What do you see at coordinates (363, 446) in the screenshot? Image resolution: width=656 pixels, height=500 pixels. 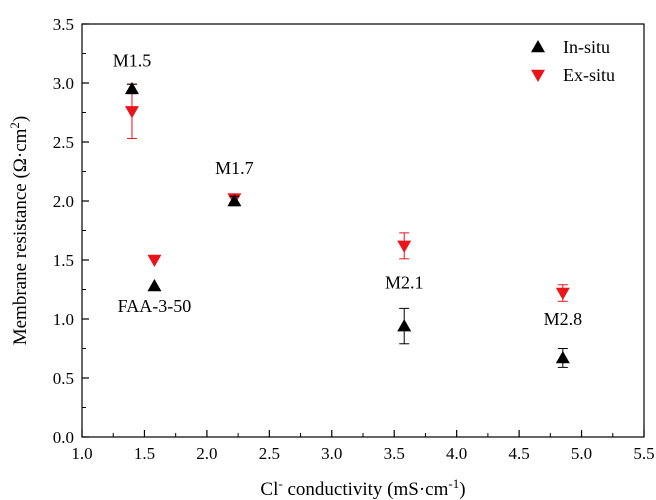 I see `x-axis: 1.0 1.5 2.0 2.5 3.0 3.5 4.0 4.5 5.0 5.5` at bounding box center [363, 446].